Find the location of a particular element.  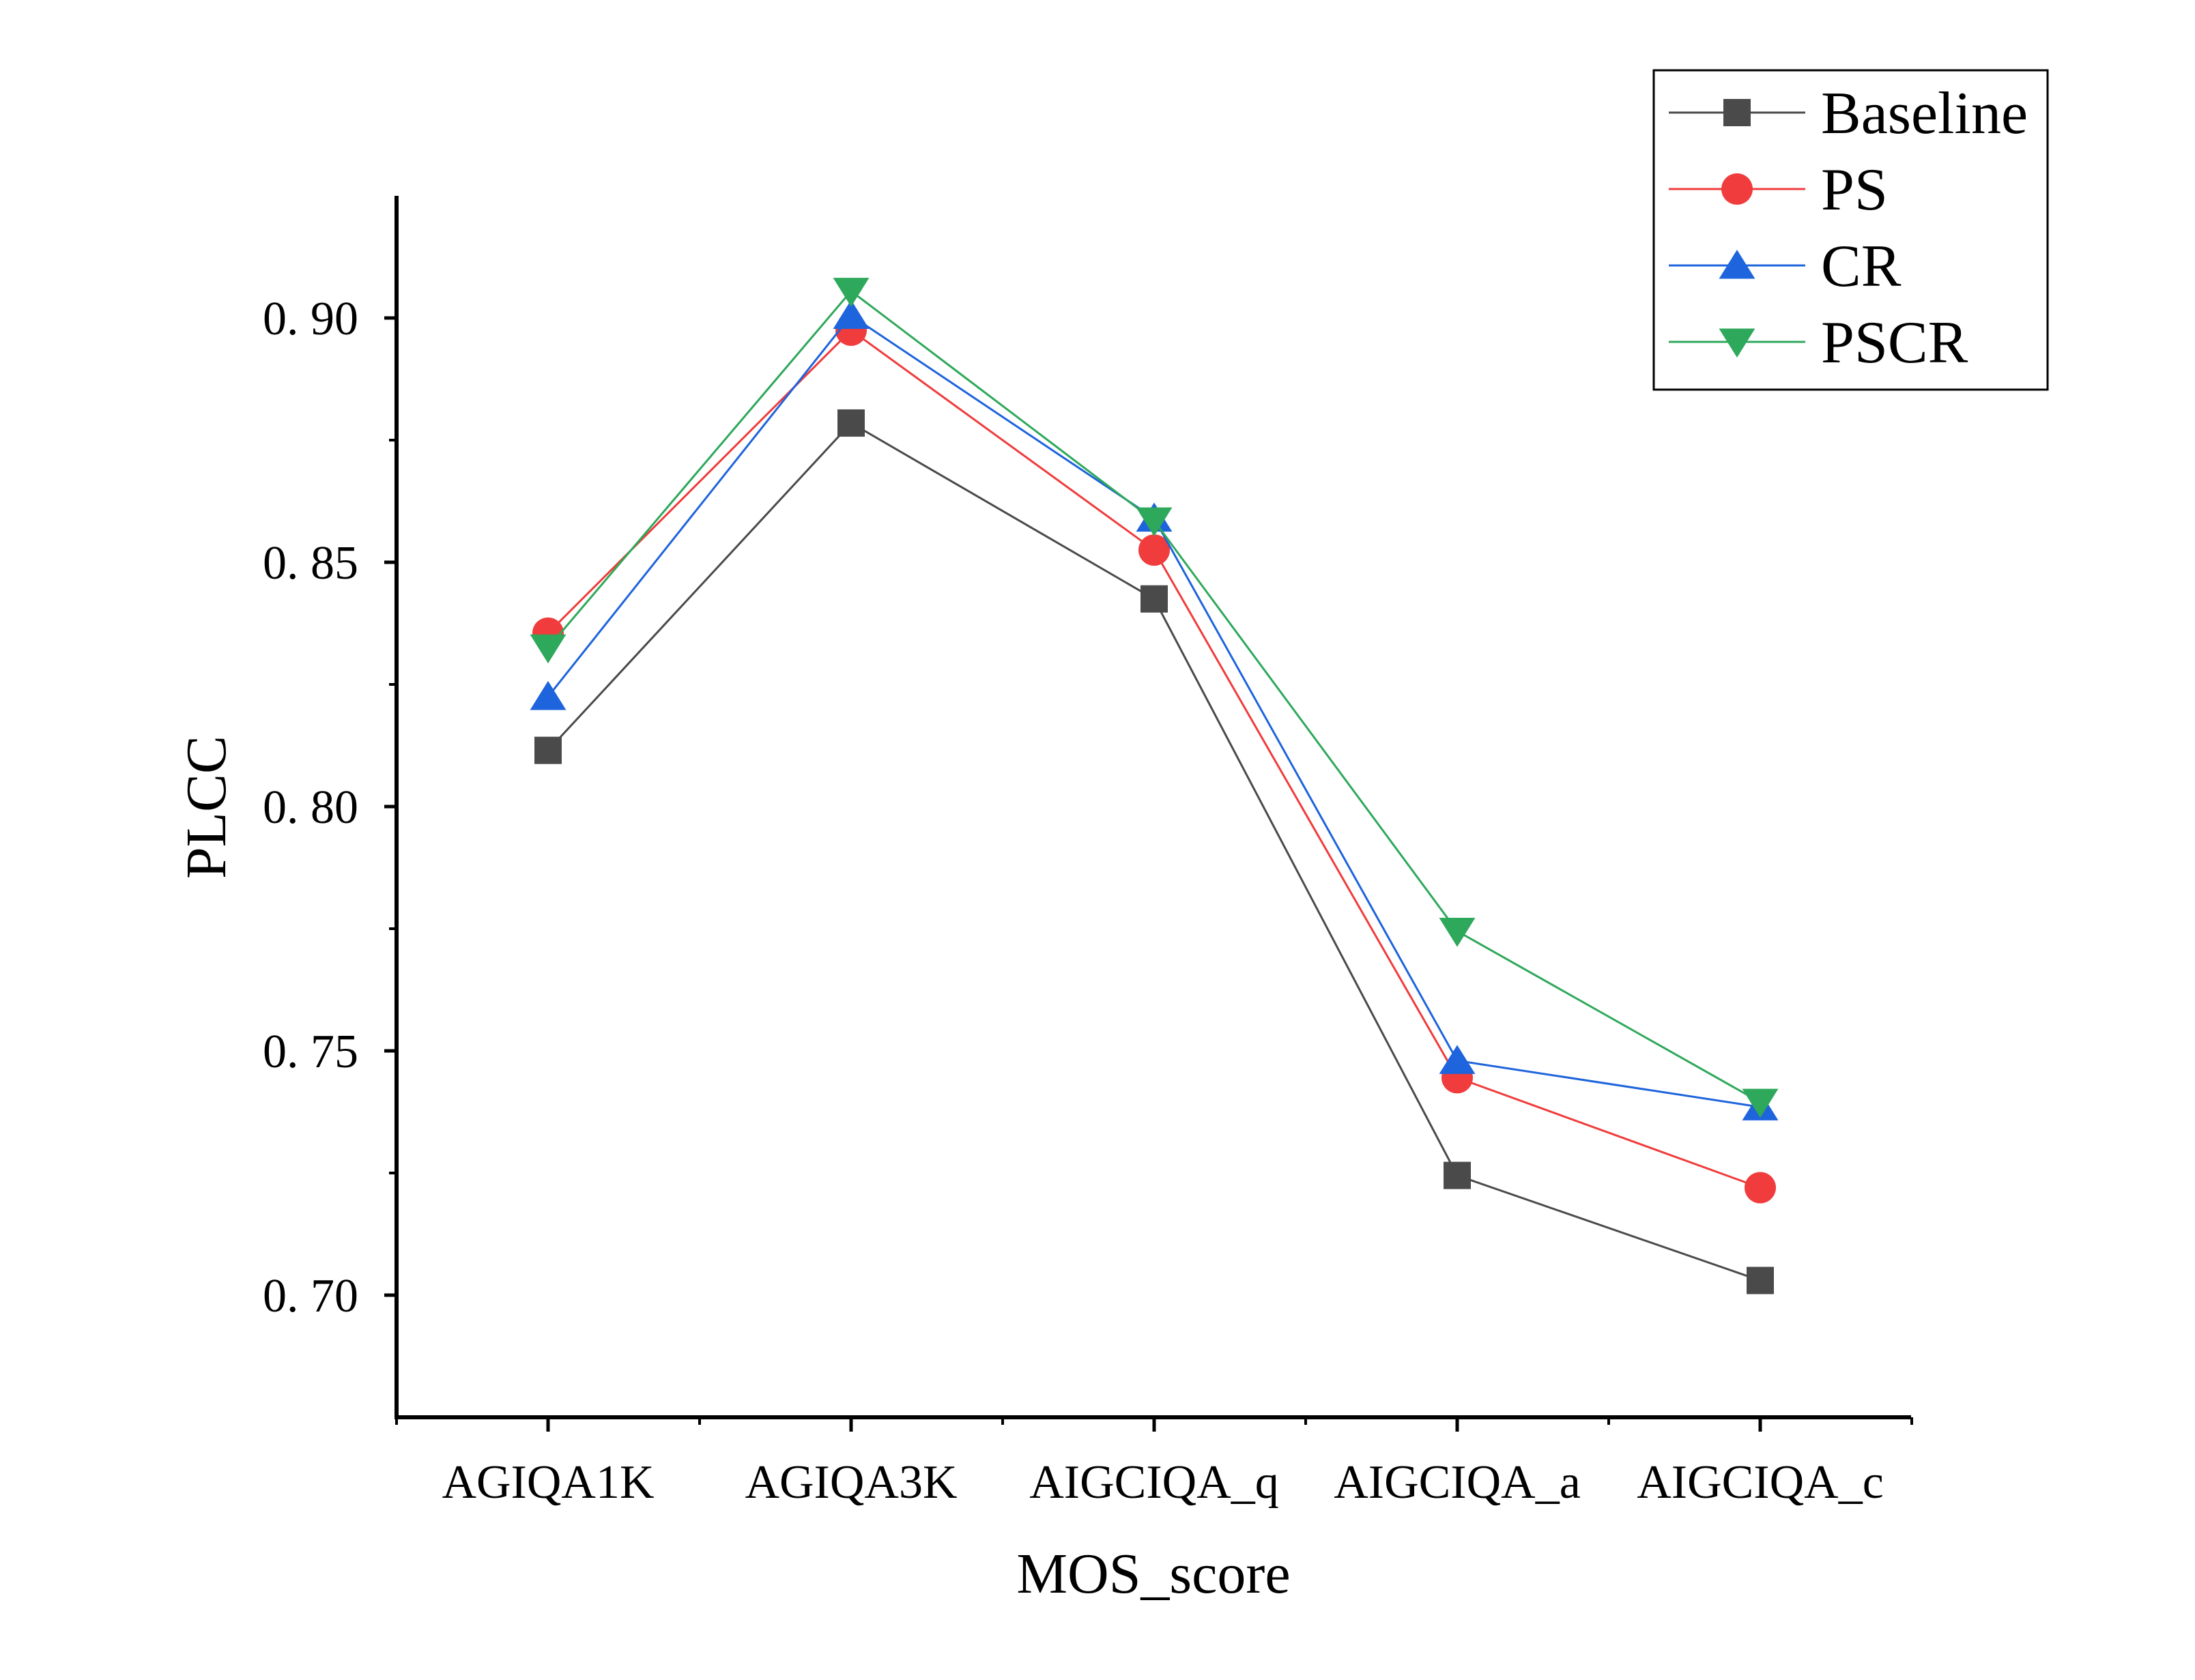

legend-item: PSCR is located at coordinates (1819, 343).